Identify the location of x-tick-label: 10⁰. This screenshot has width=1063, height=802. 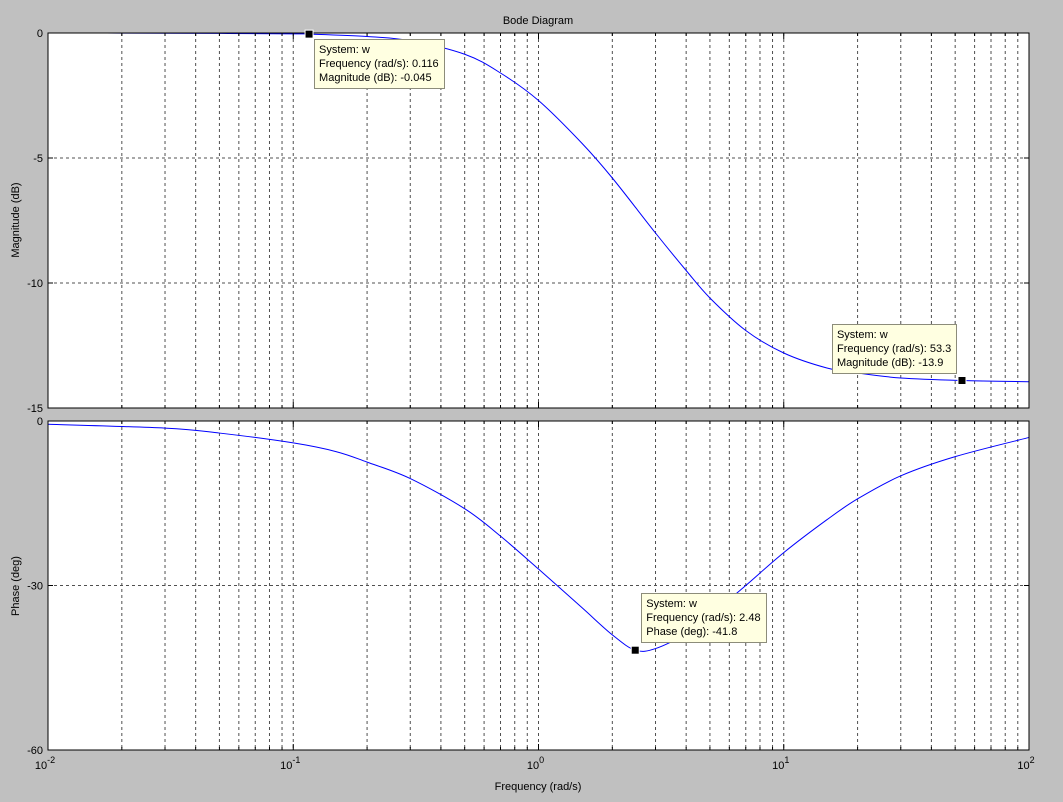
(535, 763).